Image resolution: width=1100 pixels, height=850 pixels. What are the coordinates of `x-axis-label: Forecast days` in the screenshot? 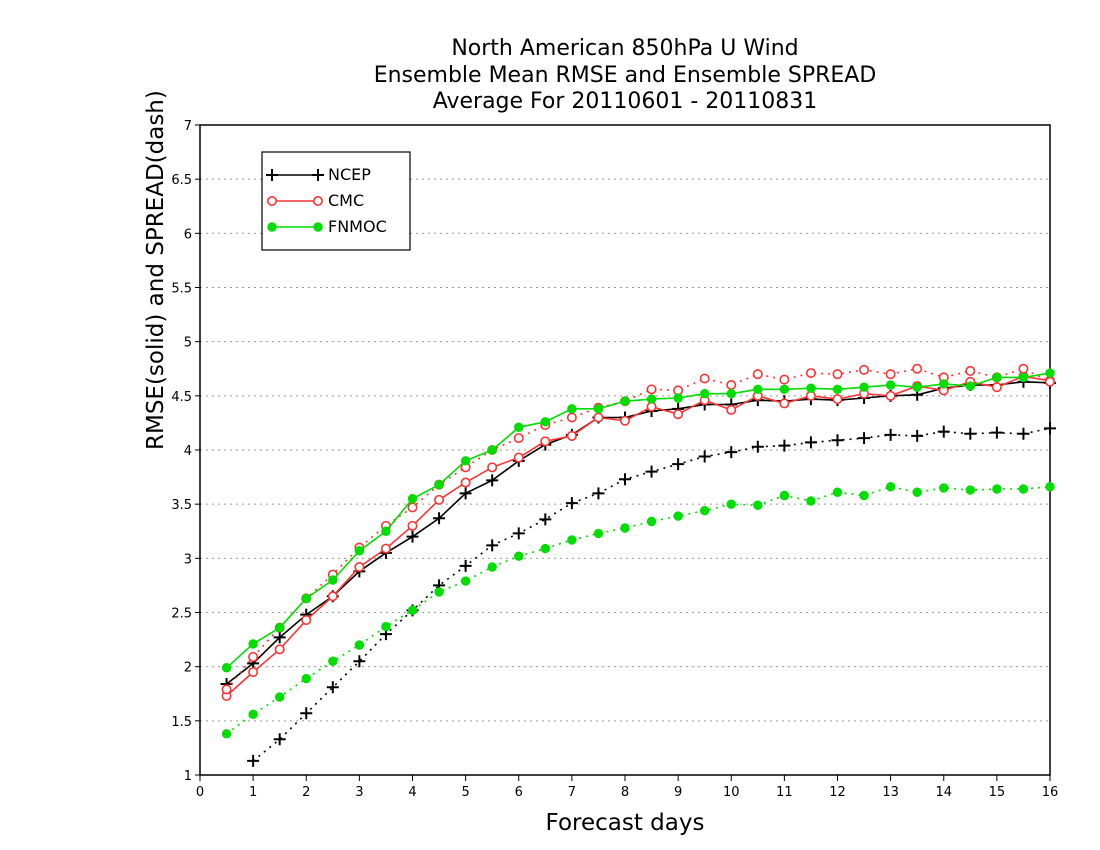 It's located at (625, 823).